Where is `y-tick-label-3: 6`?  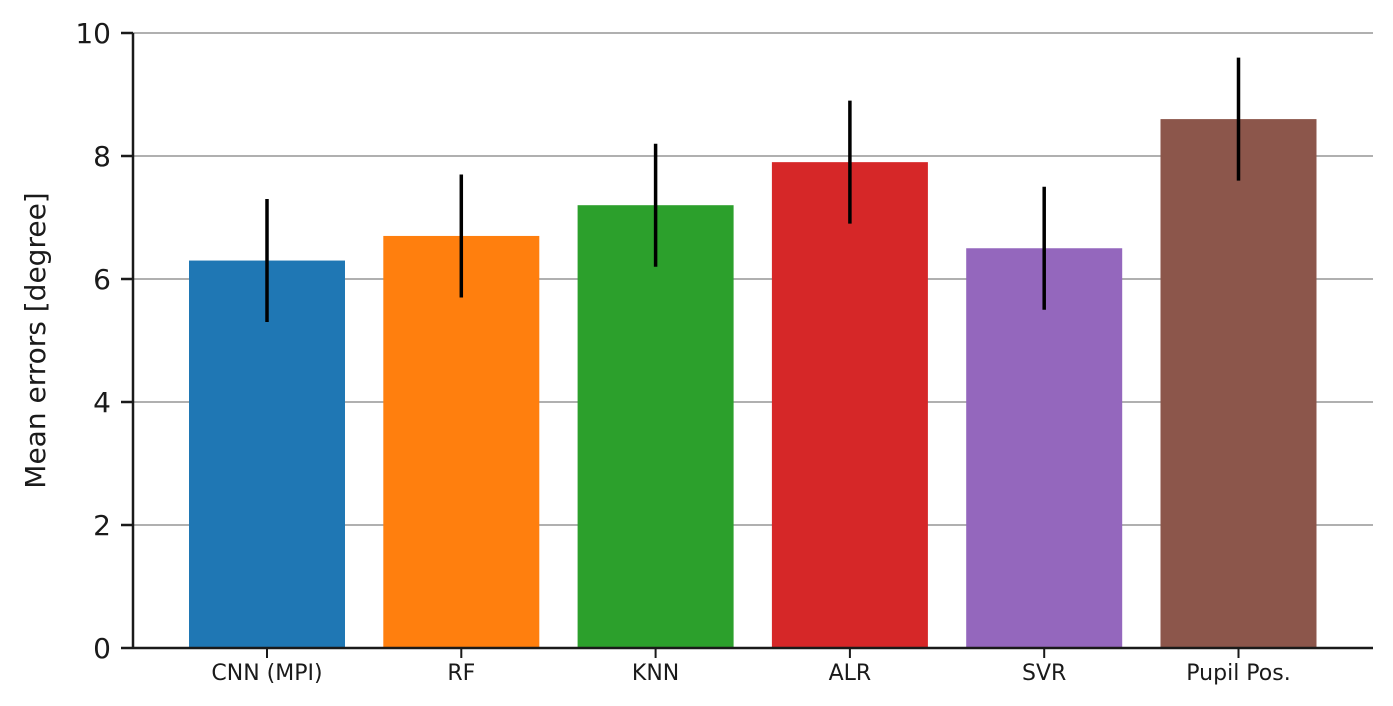 y-tick-label-3: 6 is located at coordinates (102, 279).